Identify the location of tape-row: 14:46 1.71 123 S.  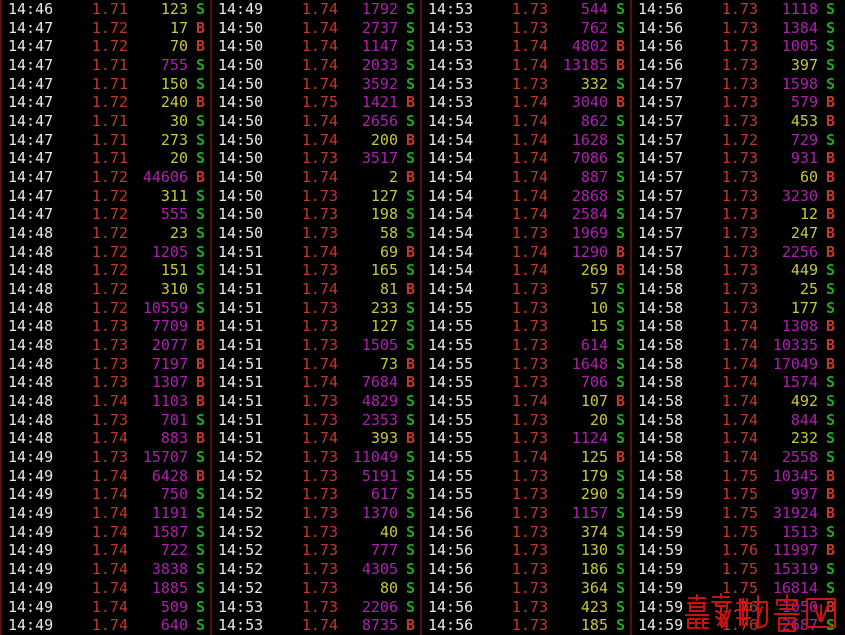
(106, 9).